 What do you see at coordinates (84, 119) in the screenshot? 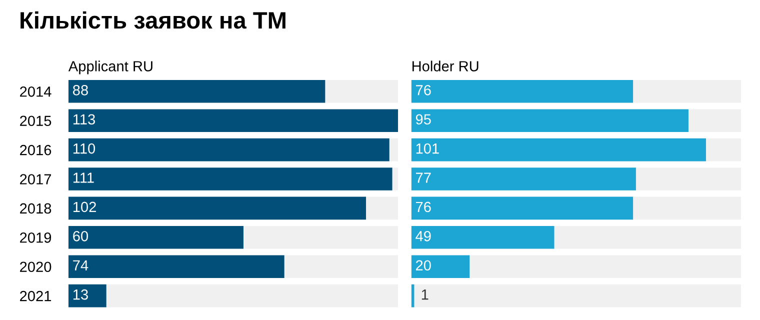
I see `data-label: 113` at bounding box center [84, 119].